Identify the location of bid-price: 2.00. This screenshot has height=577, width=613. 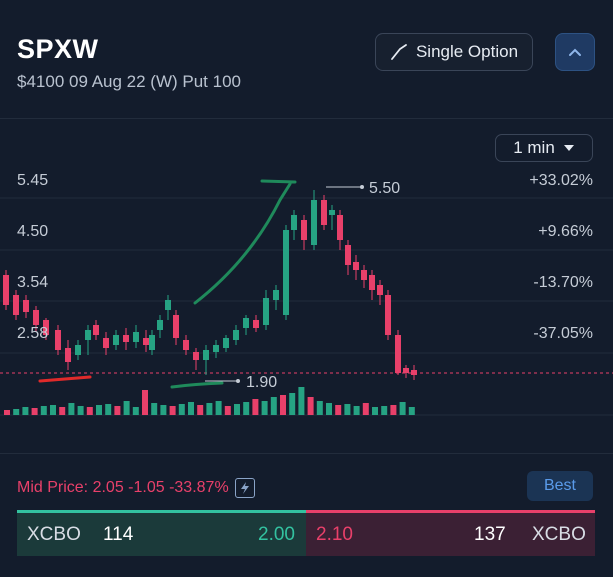
(276, 534).